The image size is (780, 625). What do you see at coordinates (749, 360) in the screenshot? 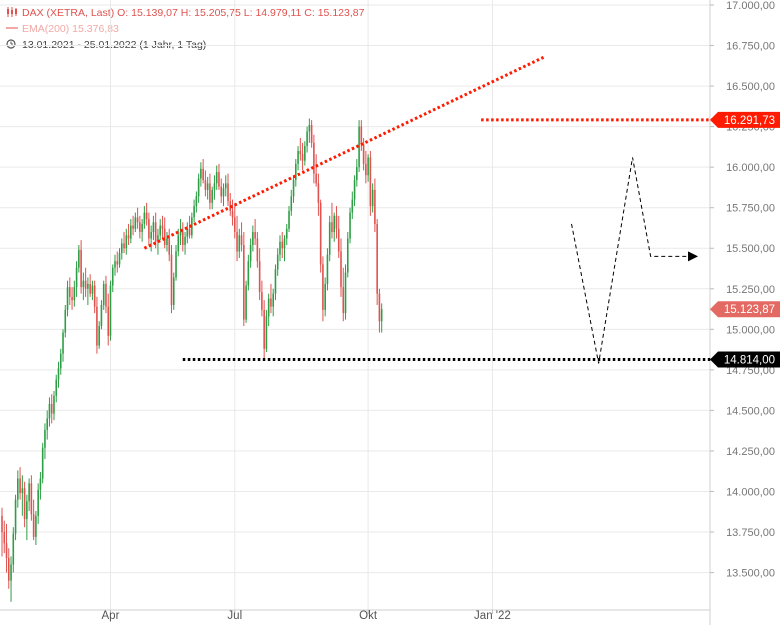
I see `price-label-text: 14.814,00` at bounding box center [749, 360].